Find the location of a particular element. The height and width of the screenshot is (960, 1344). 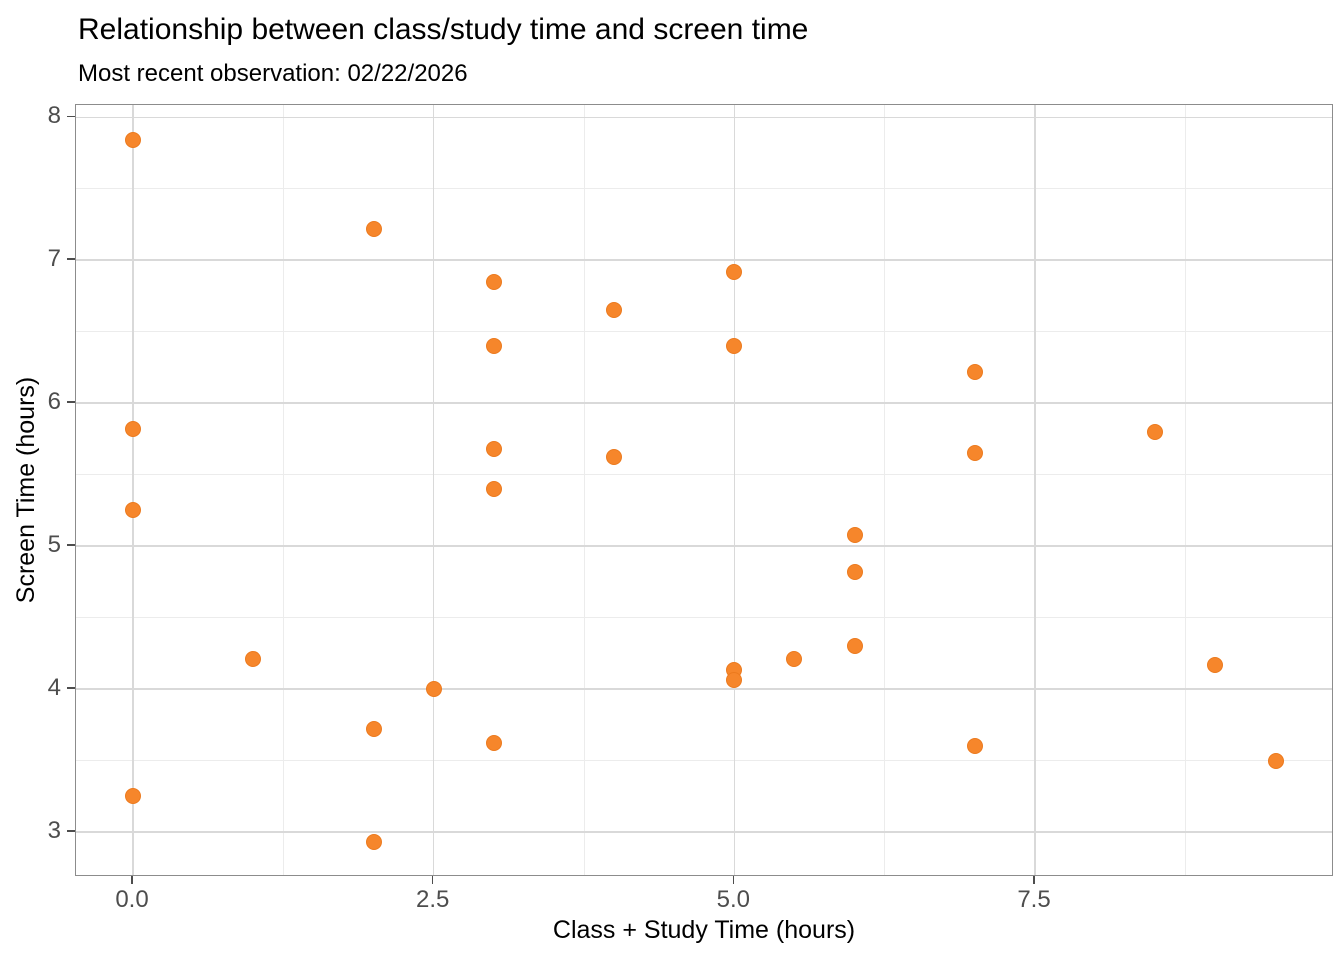

y-tick-label: 8 is located at coordinates (54, 116).